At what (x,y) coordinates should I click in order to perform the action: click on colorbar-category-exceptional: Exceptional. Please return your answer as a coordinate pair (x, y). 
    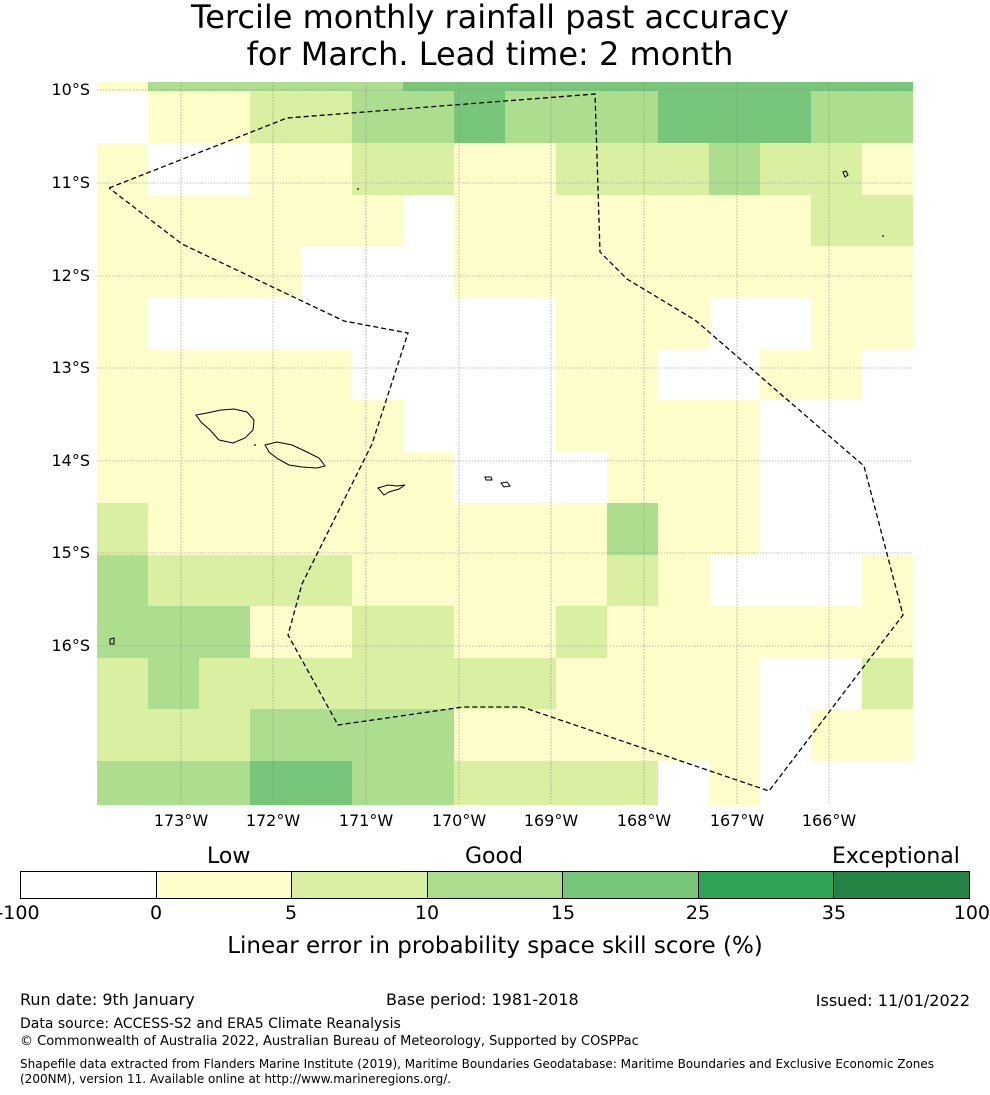
    Looking at the image, I should click on (896, 856).